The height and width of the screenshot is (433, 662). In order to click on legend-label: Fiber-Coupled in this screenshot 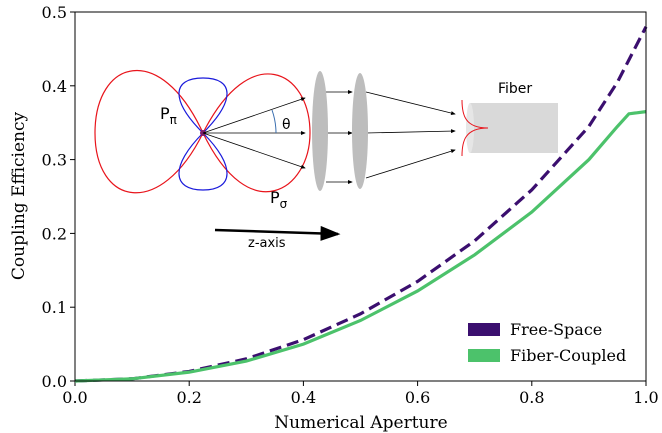, I will do `click(568, 355)`.